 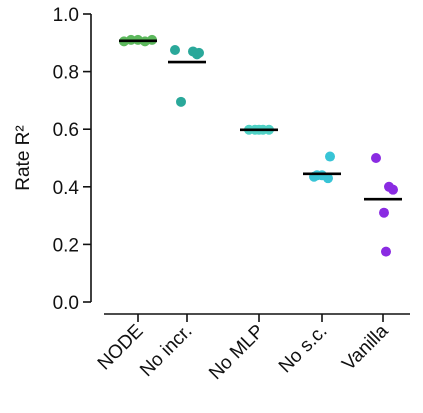 I want to click on y-tick-label: 1.0, so click(x=66, y=15).